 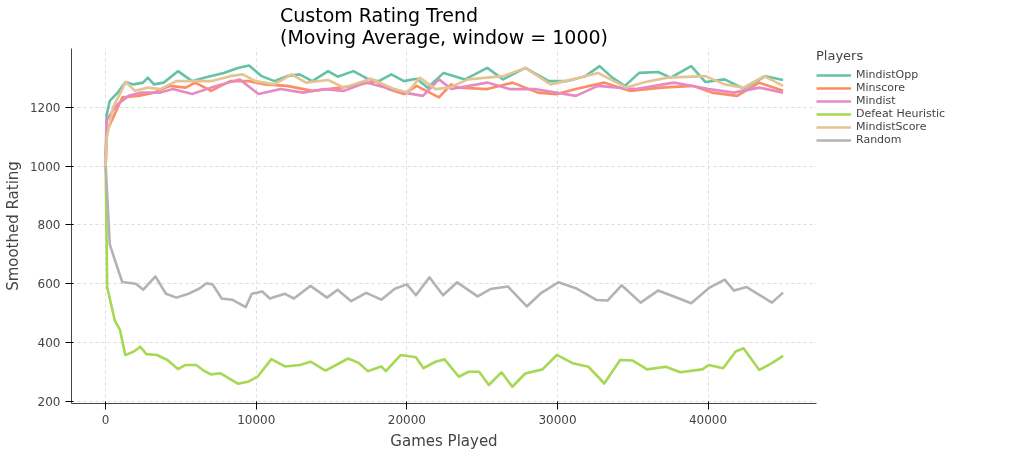 What do you see at coordinates (406, 419) in the screenshot?
I see `x-tick-label: 20000` at bounding box center [406, 419].